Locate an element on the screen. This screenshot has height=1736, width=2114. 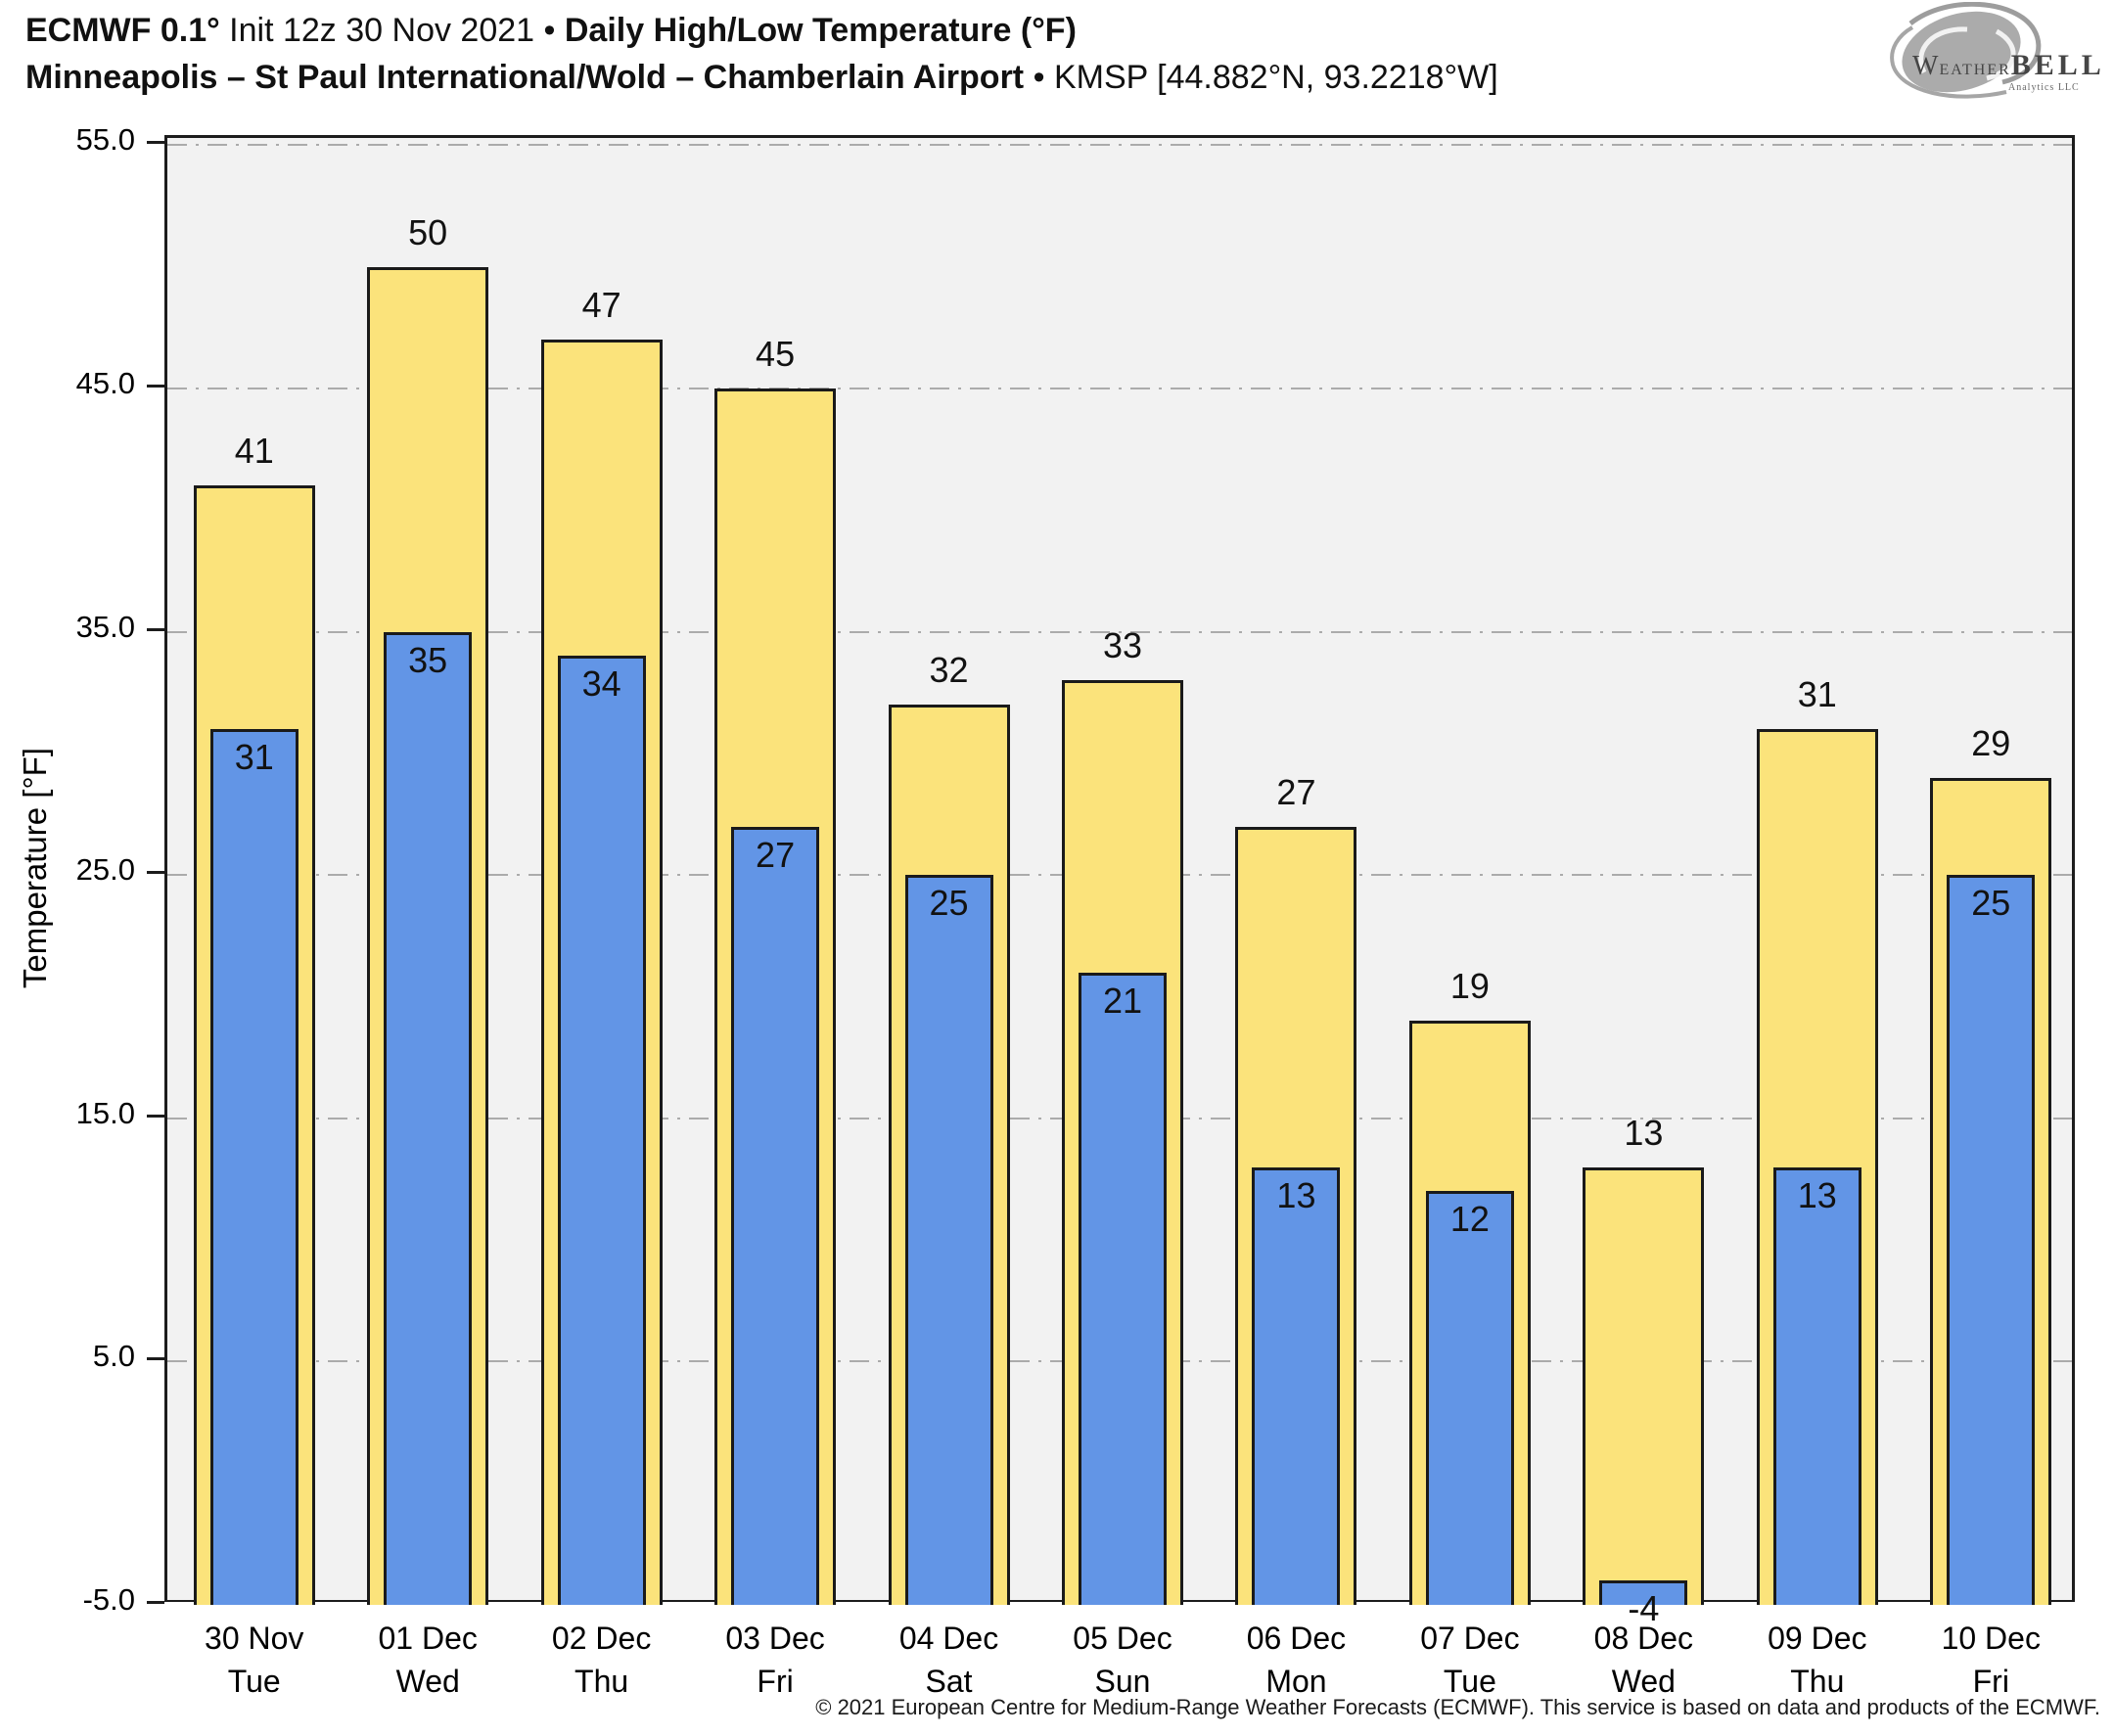
title-model: ECMWF 0.1° is located at coordinates (123, 31).